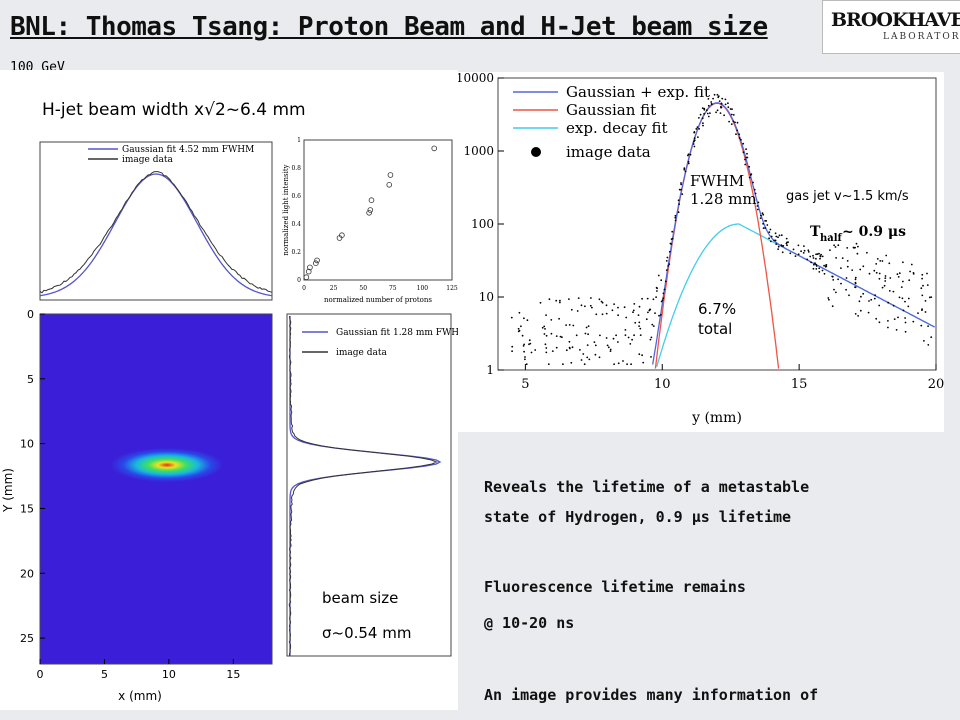 This screenshot has width=960, height=720. What do you see at coordinates (490, 370) in the screenshot?
I see `log-y-tick: 1` at bounding box center [490, 370].